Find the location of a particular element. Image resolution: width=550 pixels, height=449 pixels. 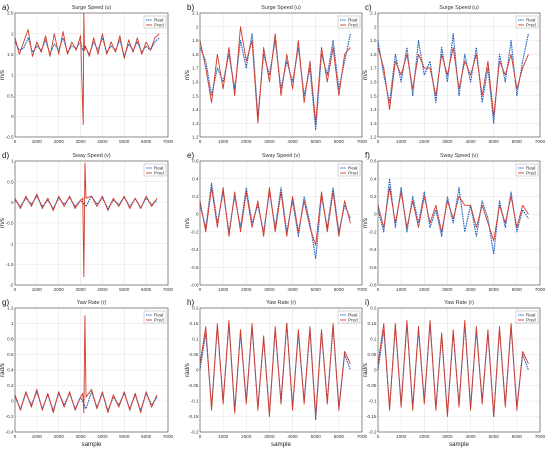

panel-g-ytick-0: -0.4 is located at coordinates (10, 432).